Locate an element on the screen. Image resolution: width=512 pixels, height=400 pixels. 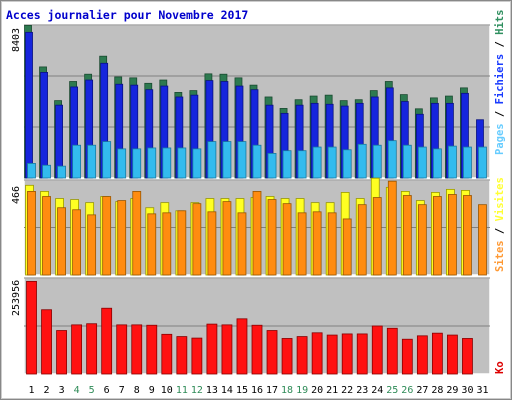
x-tick-label: 16 is located at coordinates (257, 390).